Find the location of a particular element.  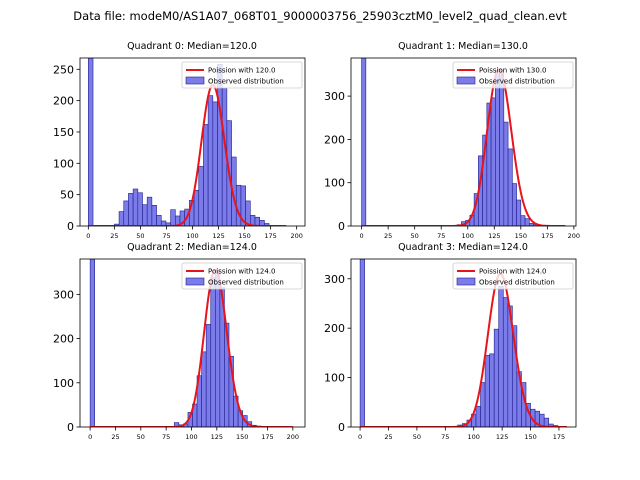

legend-poisson-label: Poission with 124.0 is located at coordinates (242, 272).